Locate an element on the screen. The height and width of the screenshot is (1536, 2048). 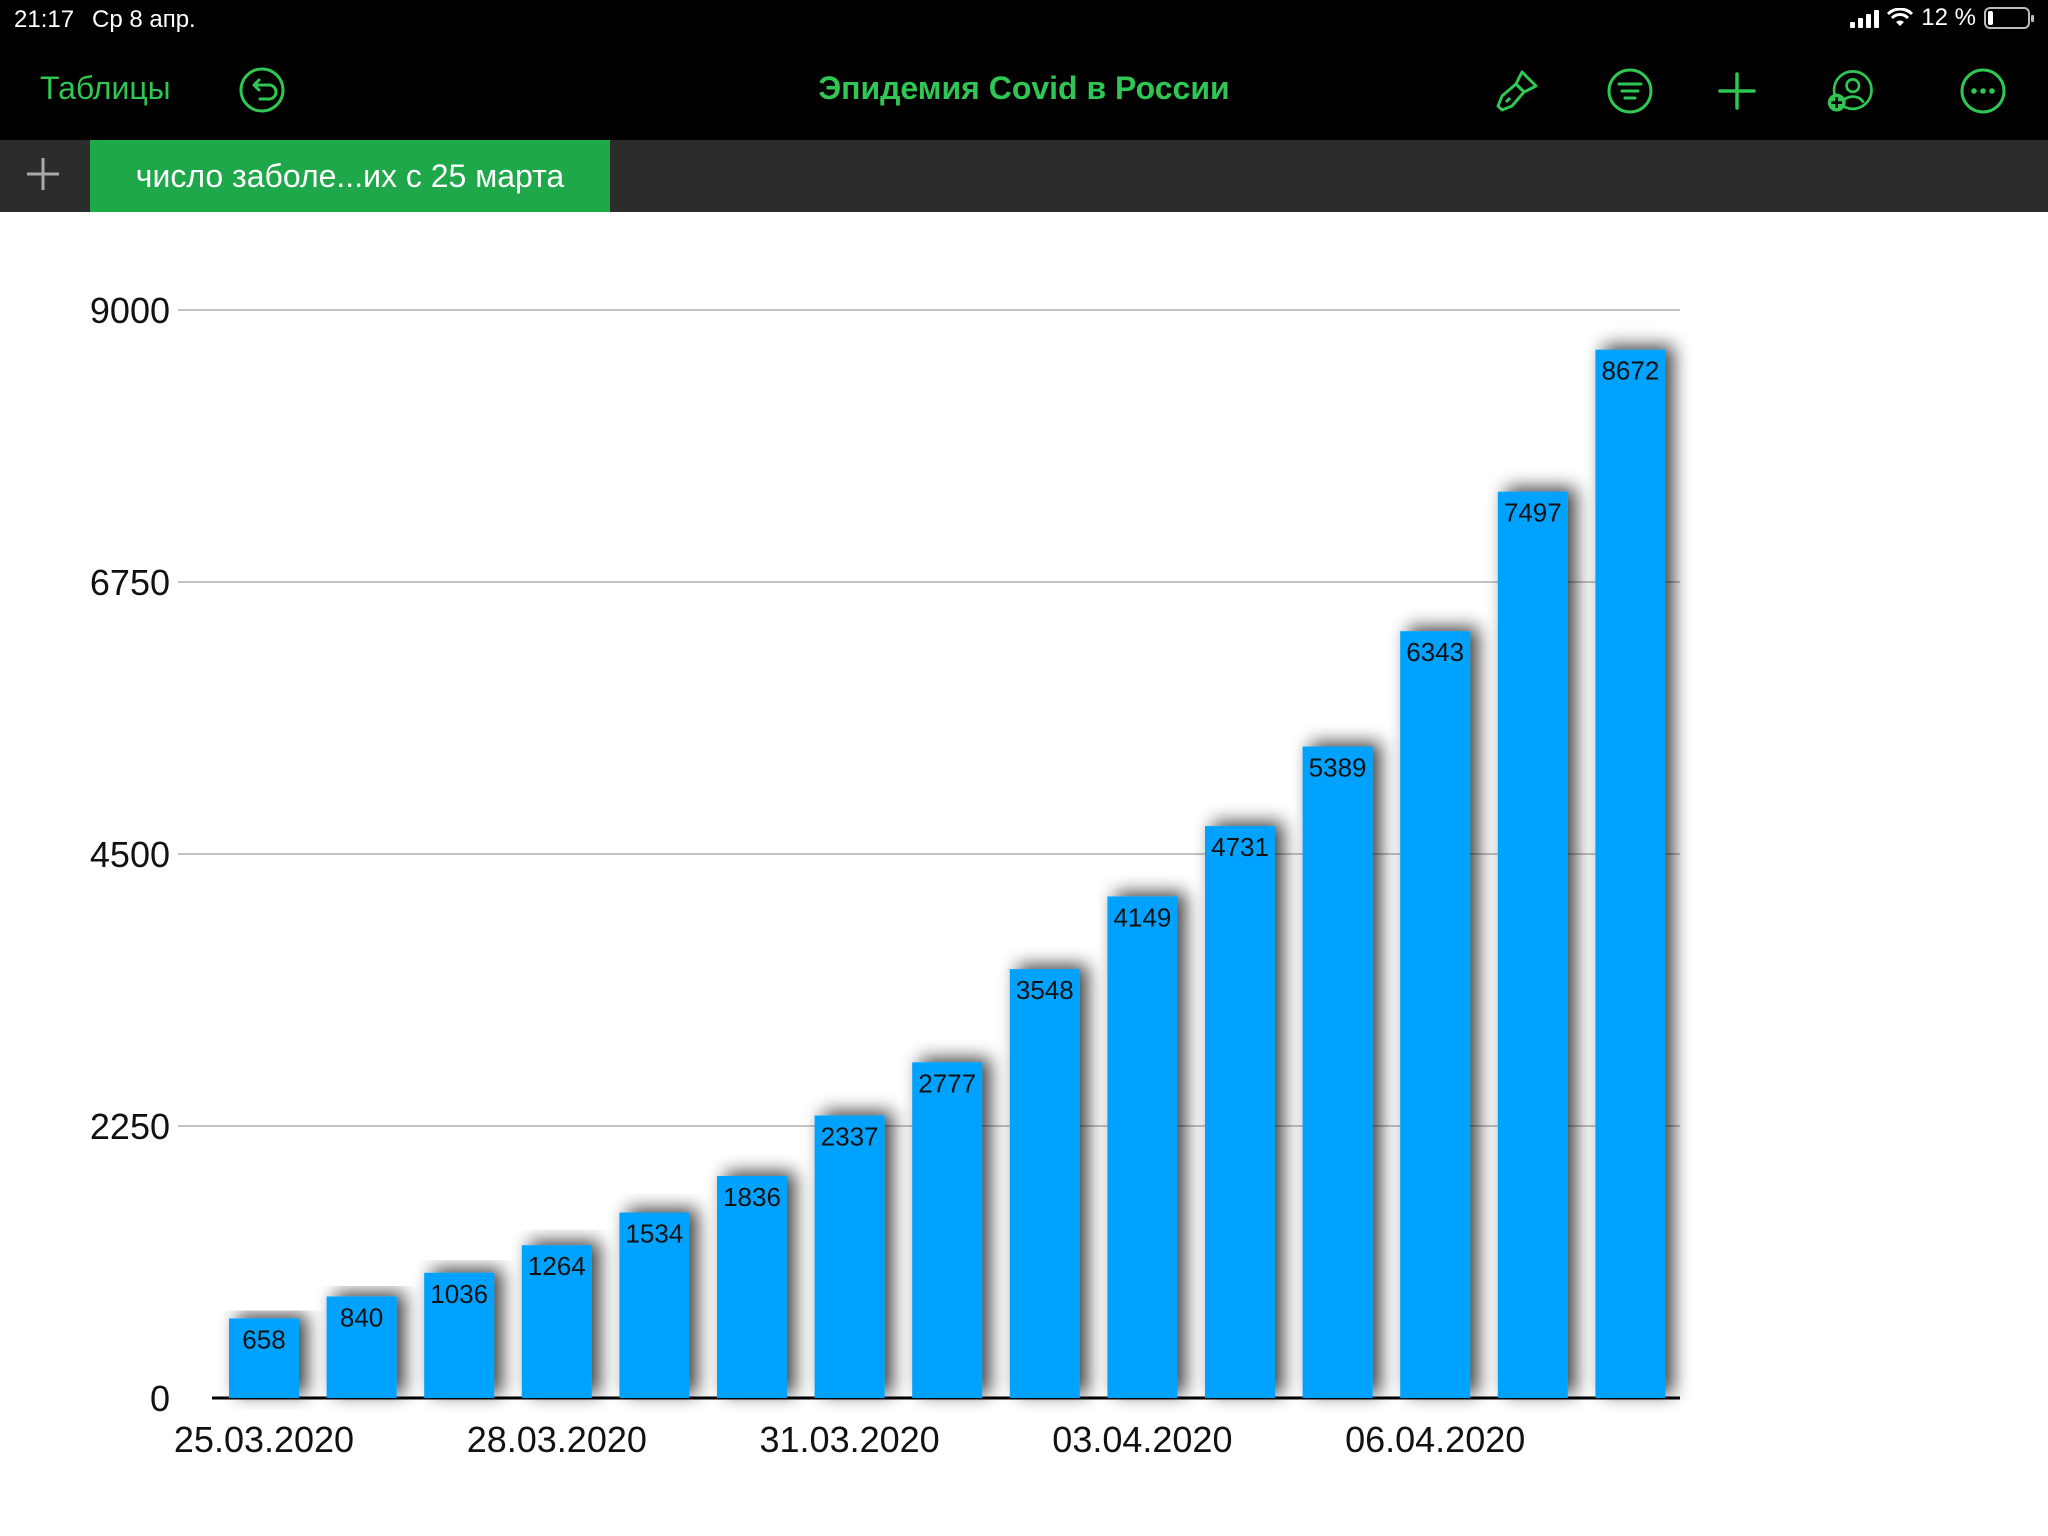
y-tick-label: 2250 is located at coordinates (130, 1126).